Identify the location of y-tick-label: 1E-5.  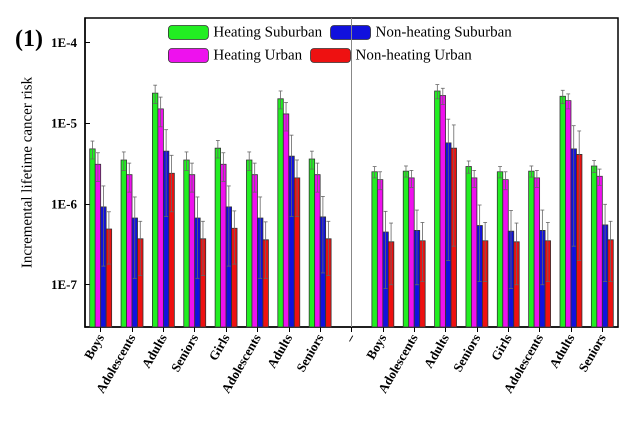
(64, 123).